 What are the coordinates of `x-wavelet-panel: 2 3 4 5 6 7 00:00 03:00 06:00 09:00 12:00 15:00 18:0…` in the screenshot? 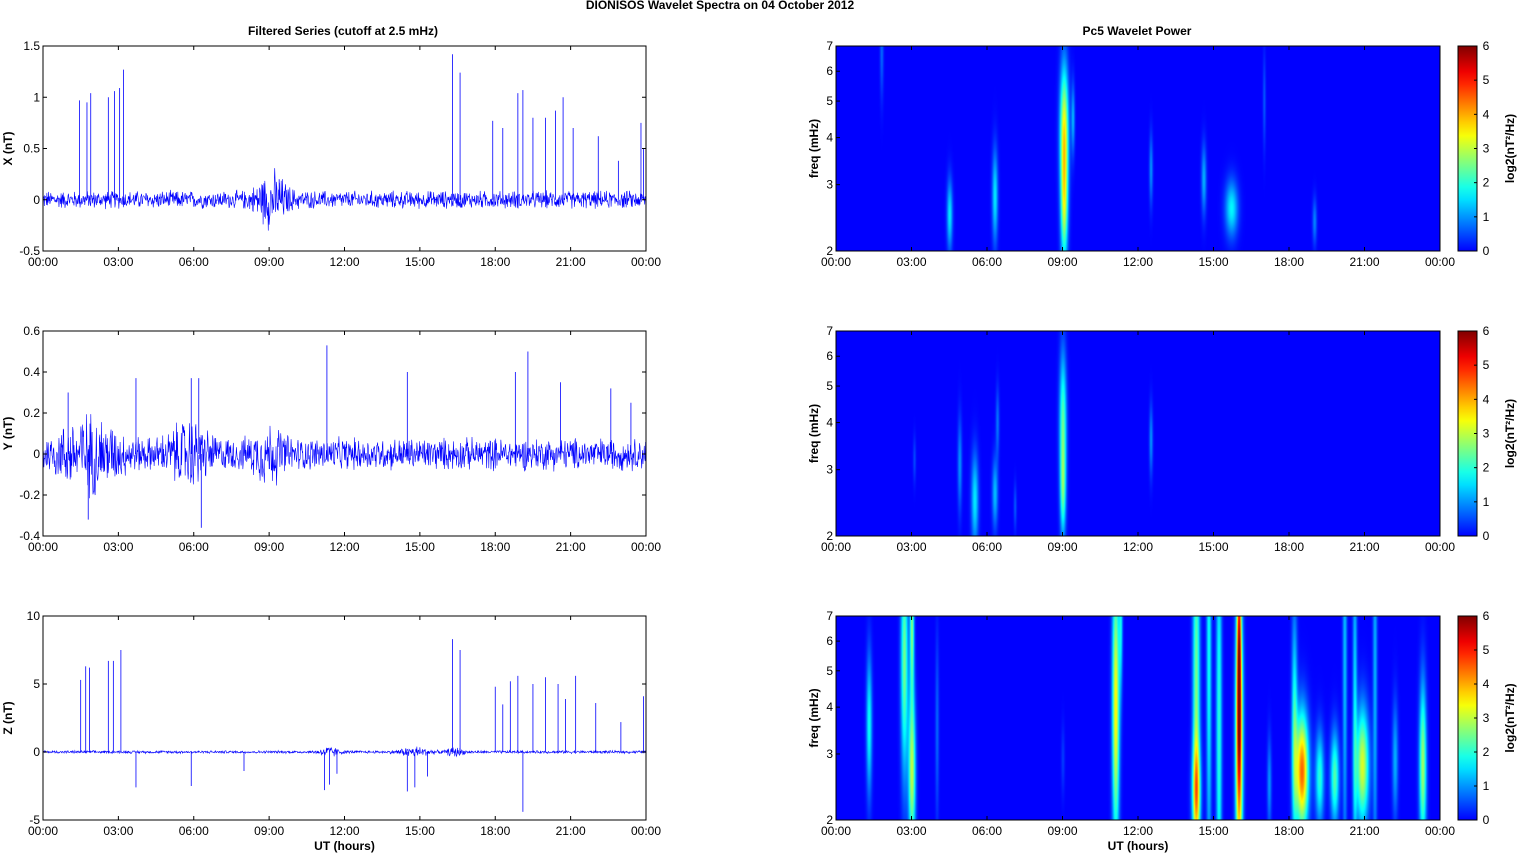 It's located at (1162, 154).